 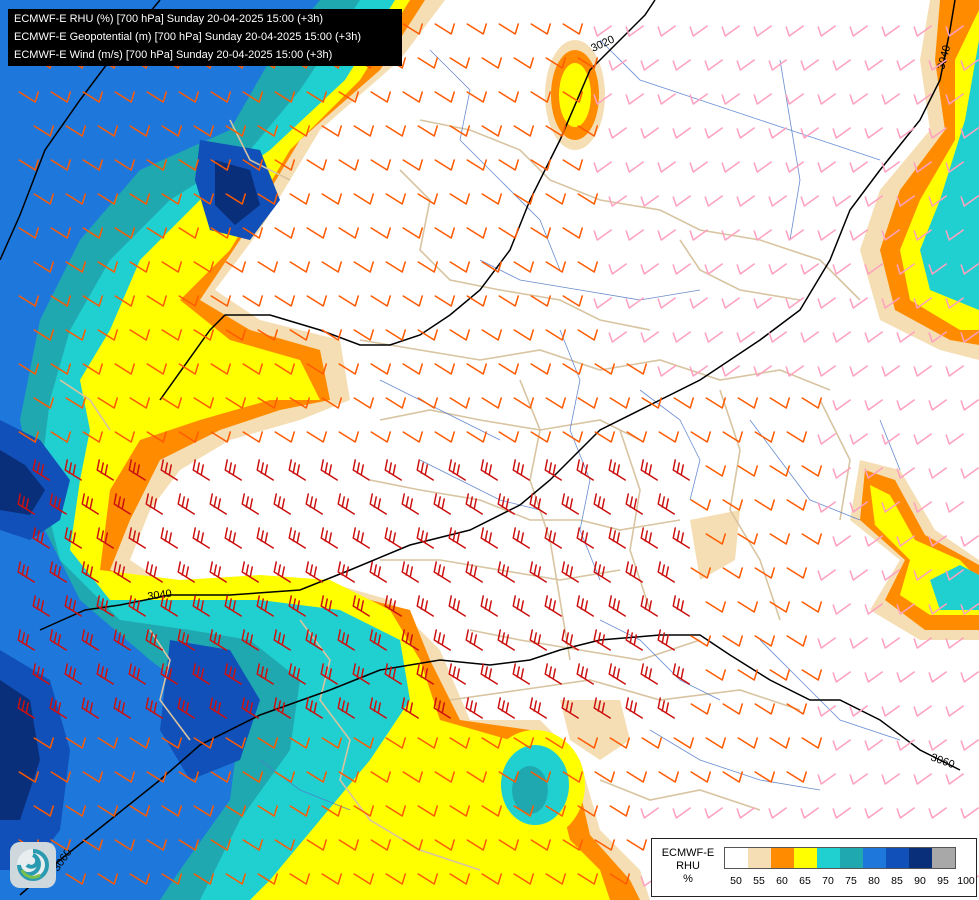 What do you see at coordinates (942, 762) in the screenshot?
I see `contour-label-3060-right: 3060` at bounding box center [942, 762].